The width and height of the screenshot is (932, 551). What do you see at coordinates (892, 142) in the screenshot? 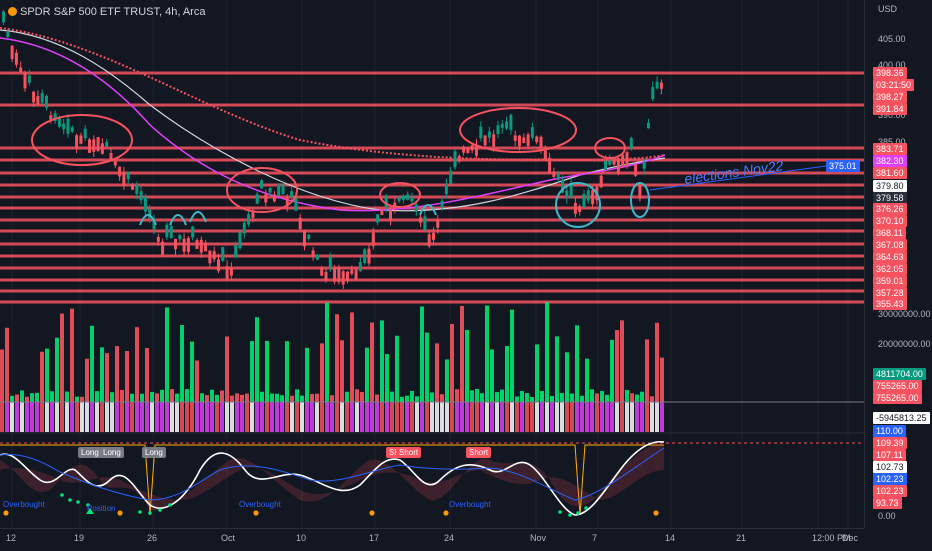
I see `price-tick: 385.00` at bounding box center [892, 142].